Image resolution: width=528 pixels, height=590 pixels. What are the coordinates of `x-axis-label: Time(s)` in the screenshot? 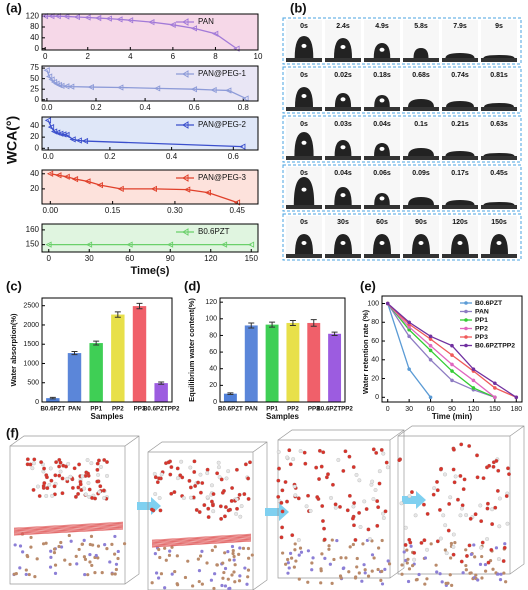 It's located at (150, 271).